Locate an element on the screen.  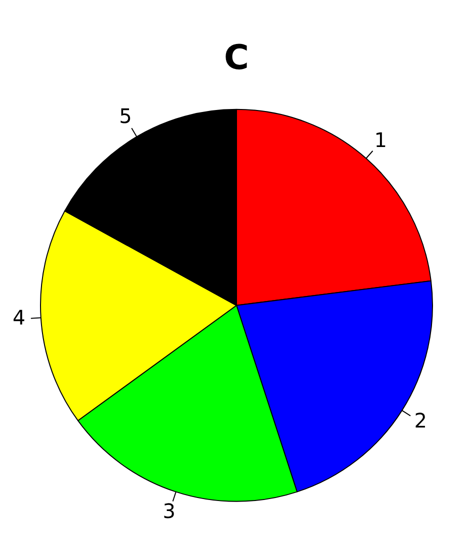
slice-label: 4 is located at coordinates (19, 317).